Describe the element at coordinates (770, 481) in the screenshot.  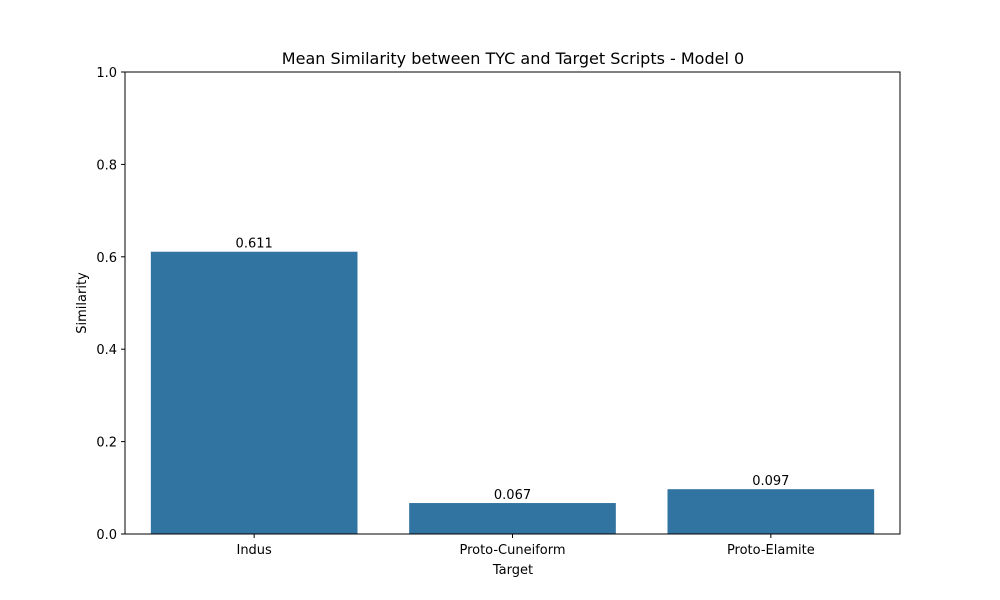
I see `data-label: 0.097` at that location.